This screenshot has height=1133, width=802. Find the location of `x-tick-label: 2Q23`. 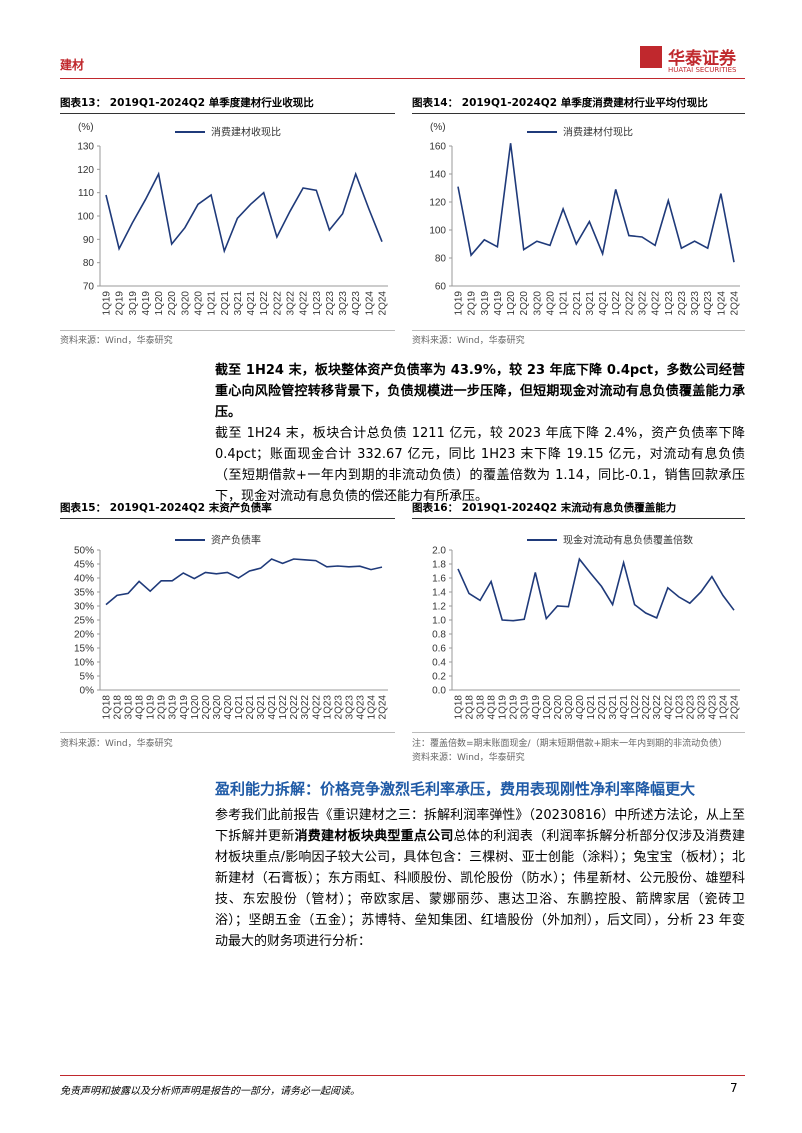

x-tick-label: 2Q23 is located at coordinates (330, 303).